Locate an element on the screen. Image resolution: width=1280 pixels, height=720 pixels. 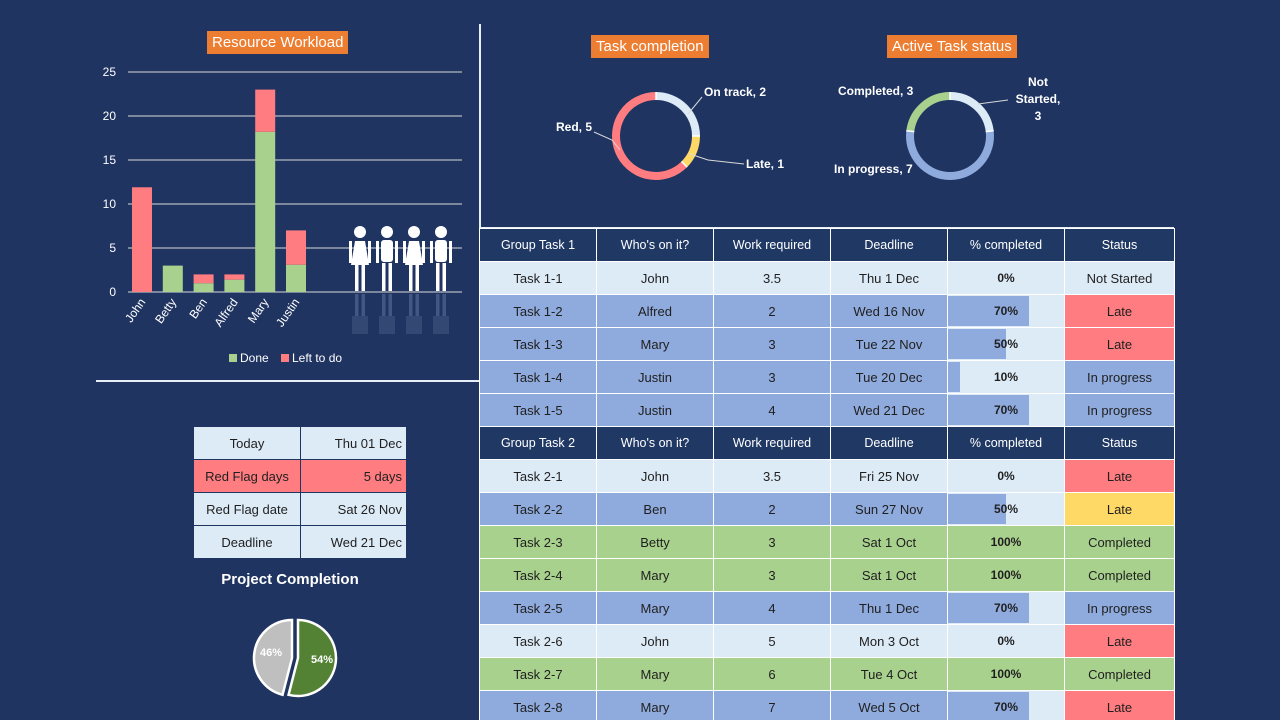
table-row: Task 1-3 Mary 3 Tue 22 Nov 50% Late is located at coordinates (827, 344).